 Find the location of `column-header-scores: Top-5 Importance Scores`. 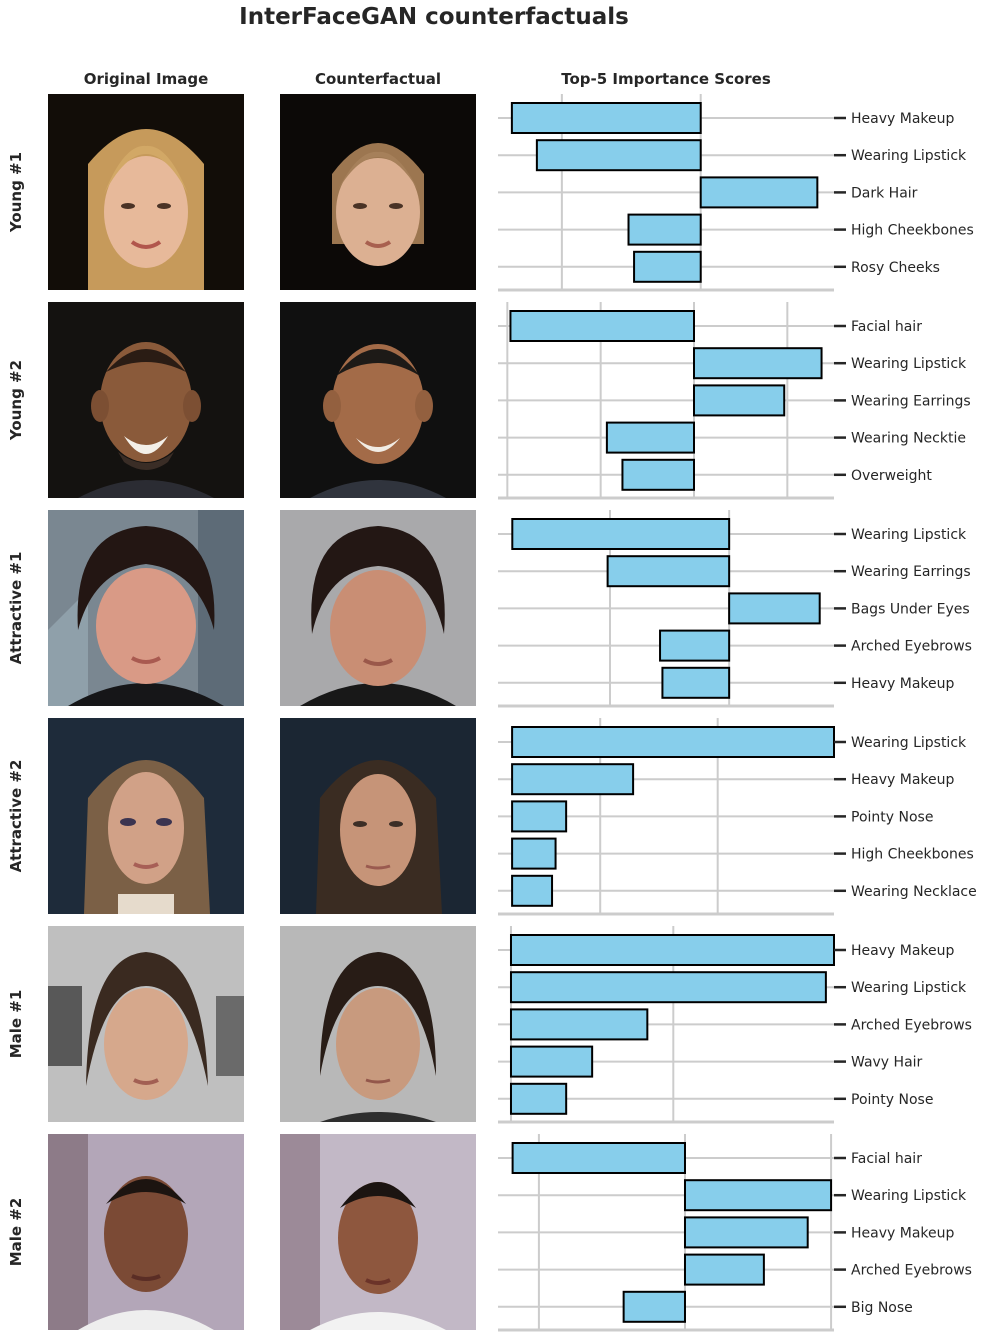

column-header-scores: Top-5 Importance Scores is located at coordinates (666, 79).